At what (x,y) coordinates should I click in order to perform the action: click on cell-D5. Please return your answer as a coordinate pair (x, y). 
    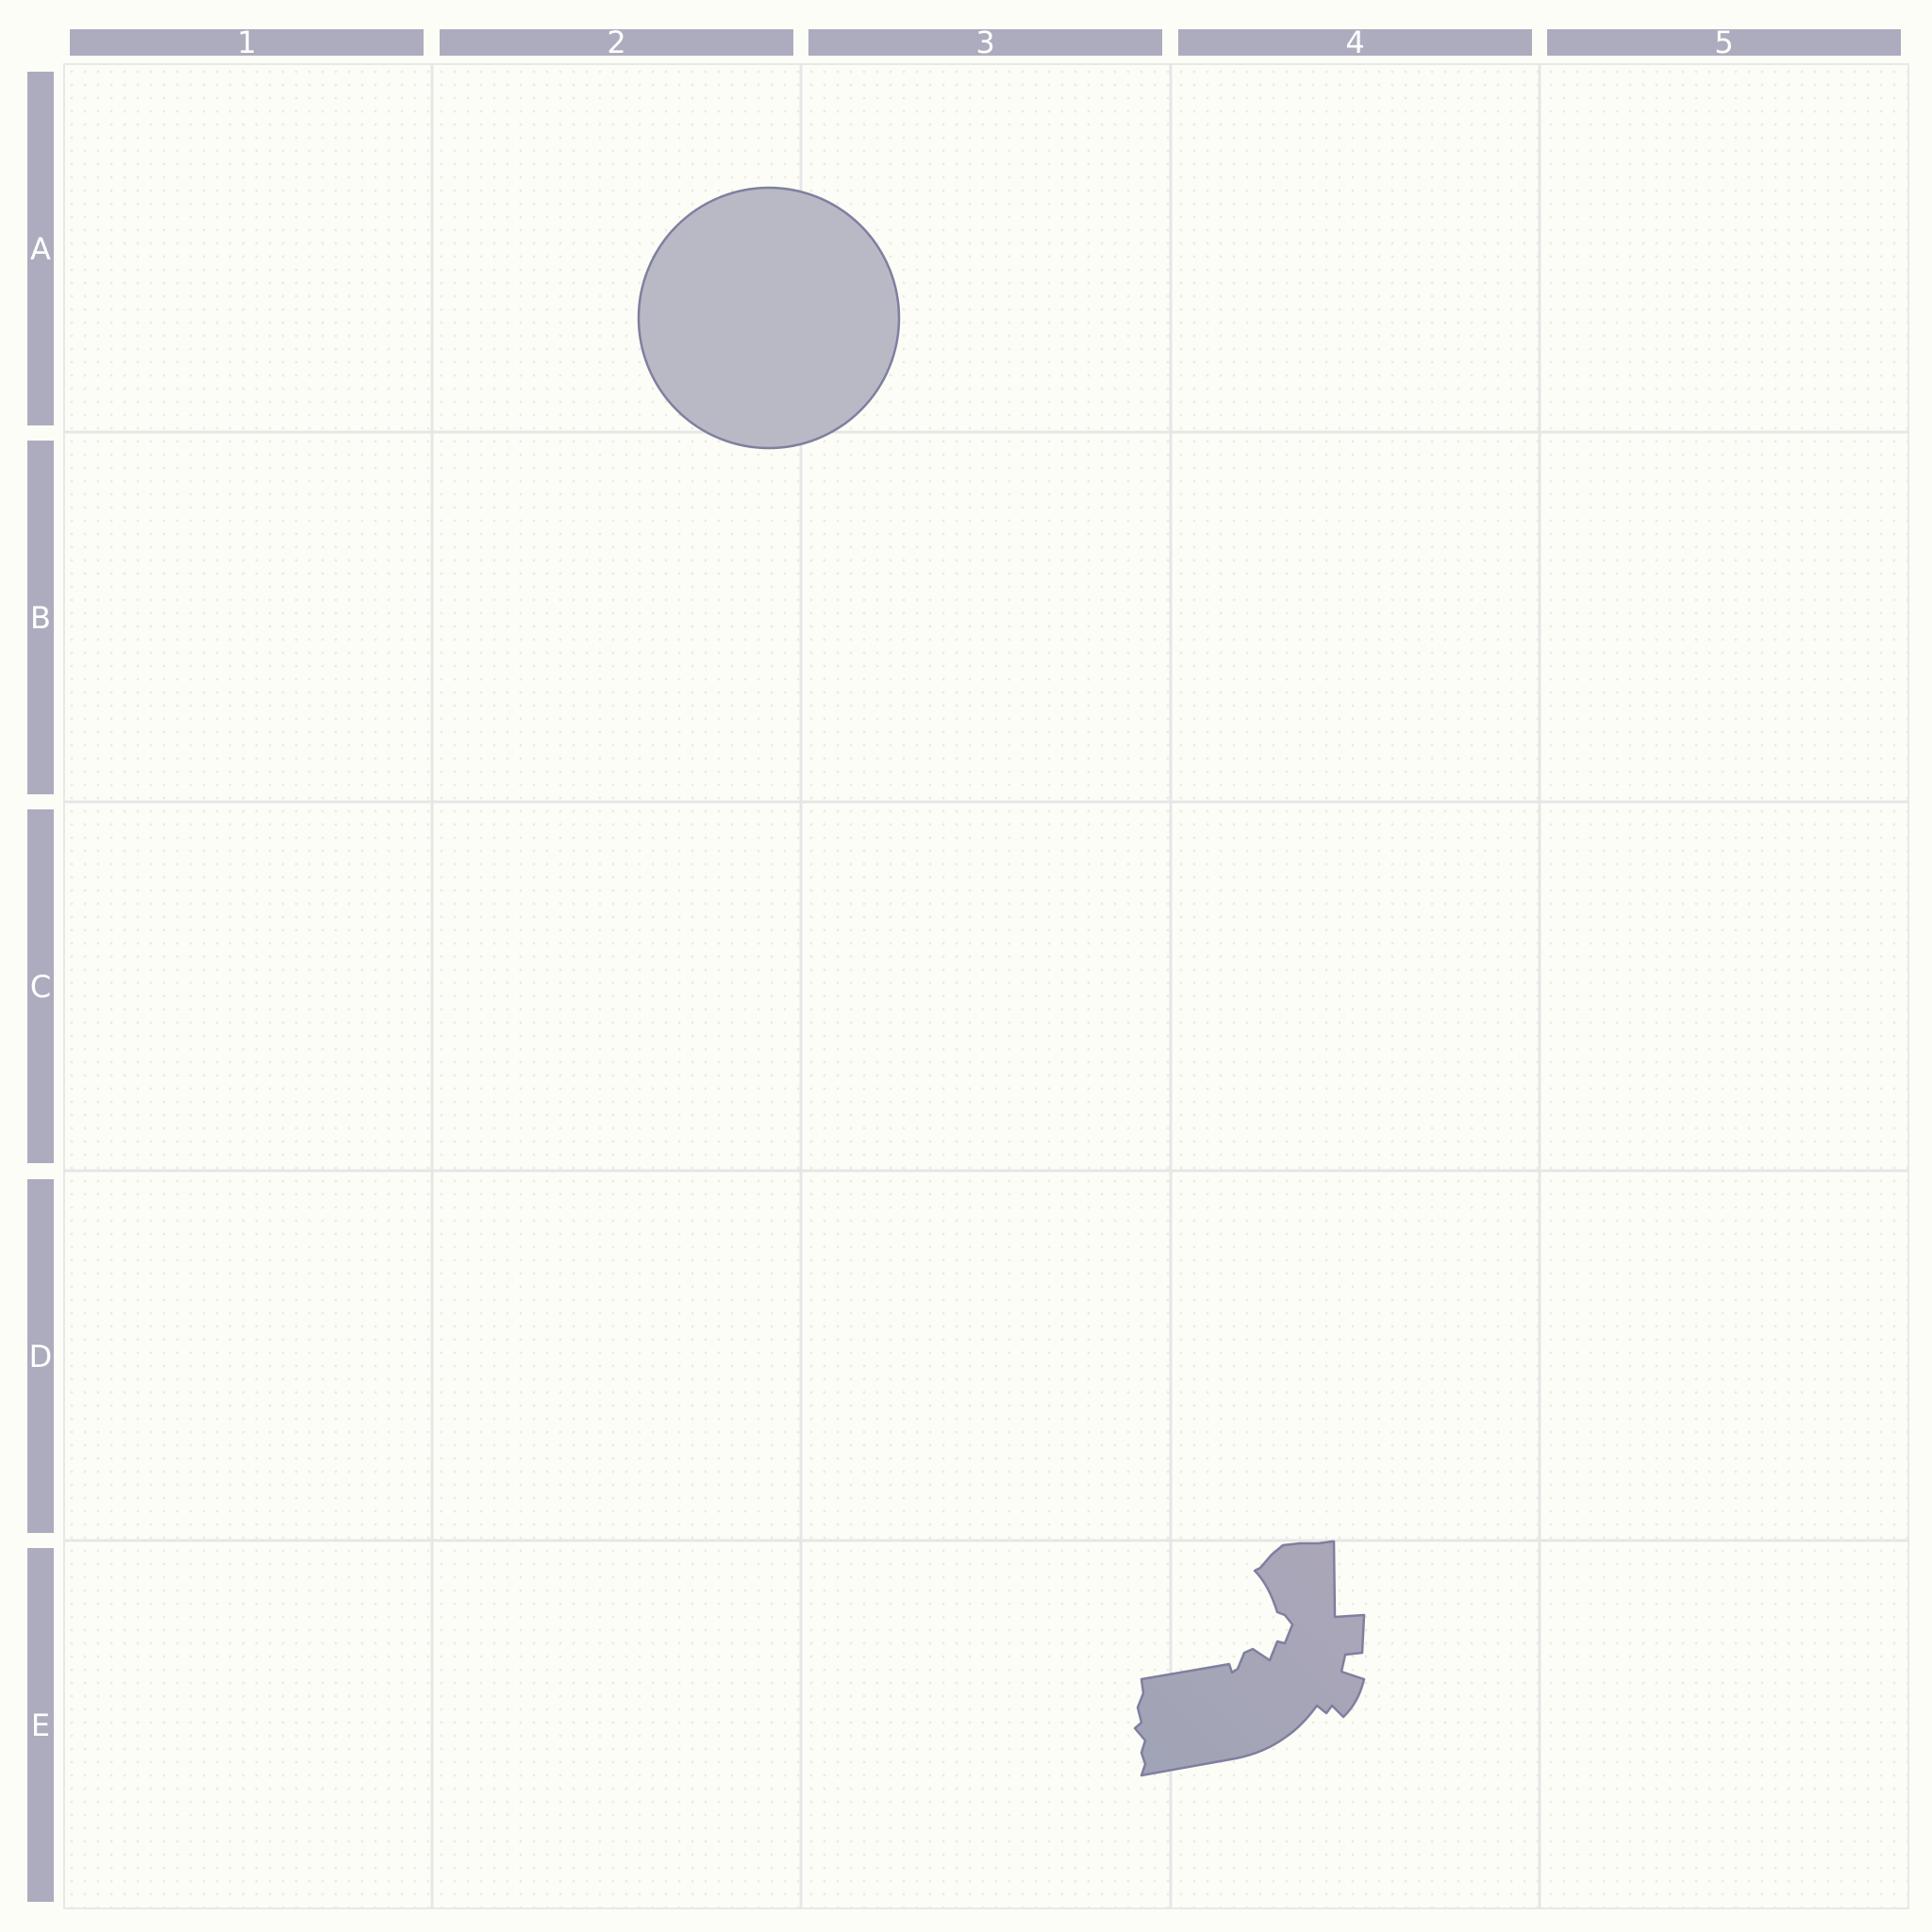
    Looking at the image, I should click on (1724, 1356).